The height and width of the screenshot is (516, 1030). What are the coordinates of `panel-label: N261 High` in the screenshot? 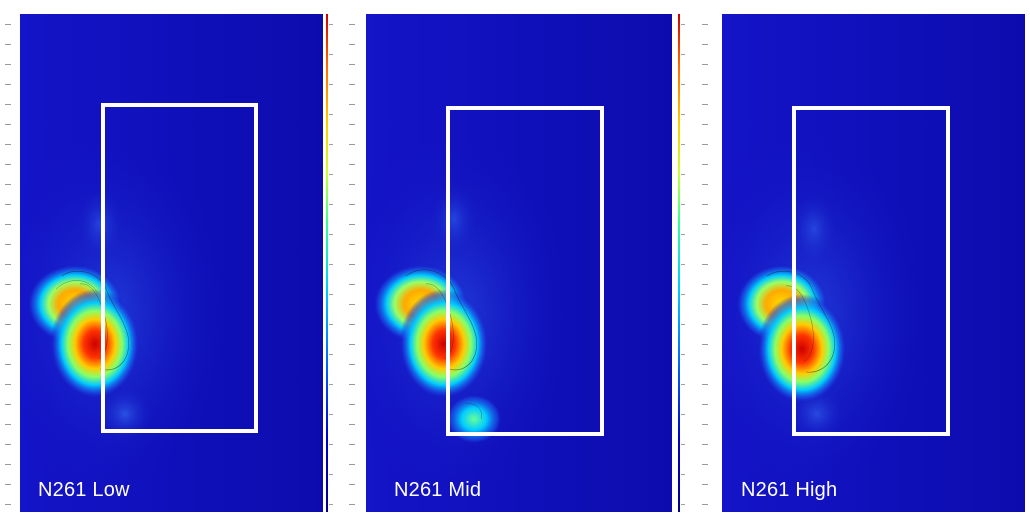 It's located at (789, 490).